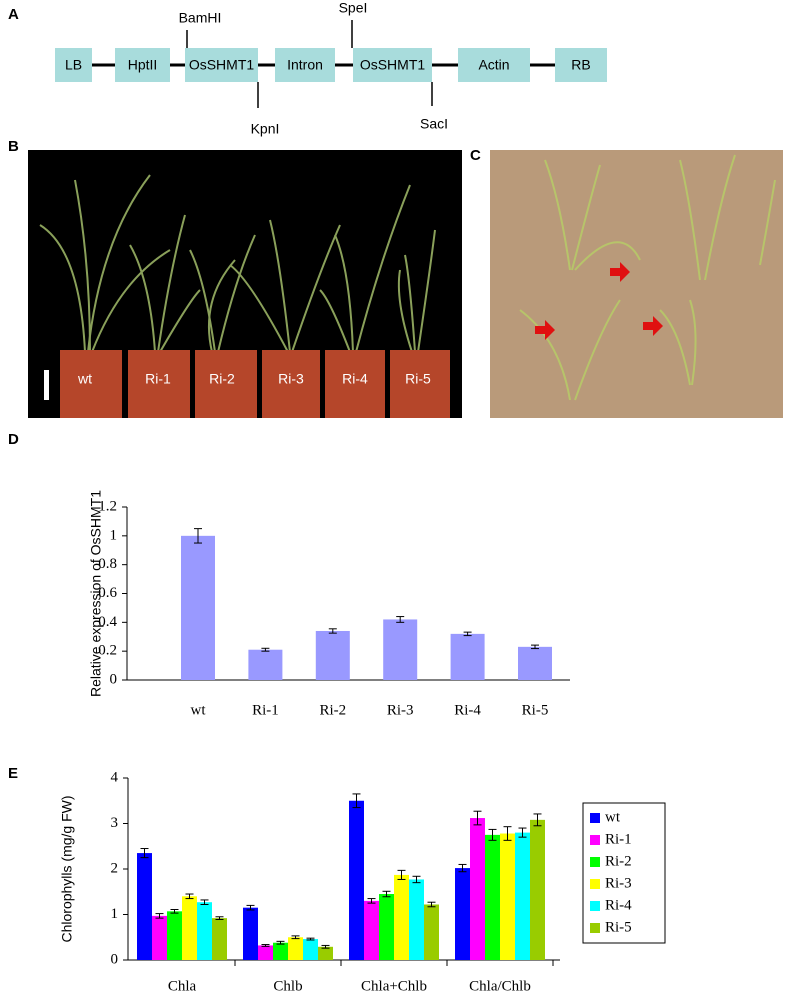  Describe the element at coordinates (107, 564) in the screenshot. I see `y-tick-label: 0.8` at that location.